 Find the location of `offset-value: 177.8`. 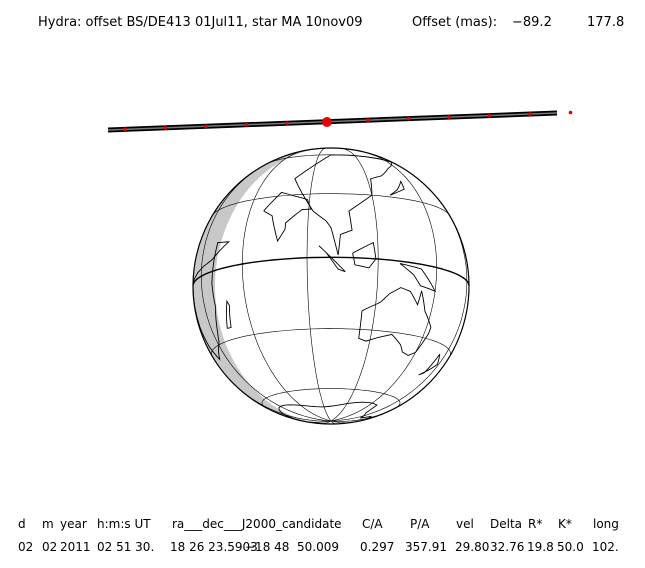

offset-value: 177.8 is located at coordinates (605, 22).